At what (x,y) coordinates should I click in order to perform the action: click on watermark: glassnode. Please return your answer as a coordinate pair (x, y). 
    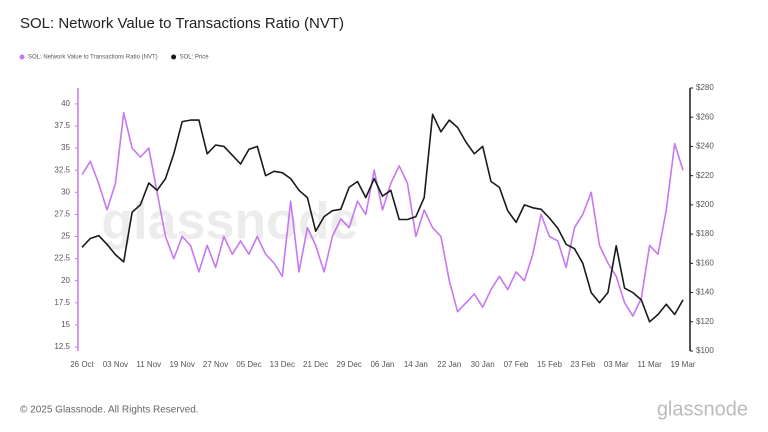
    Looking at the image, I should click on (229, 222).